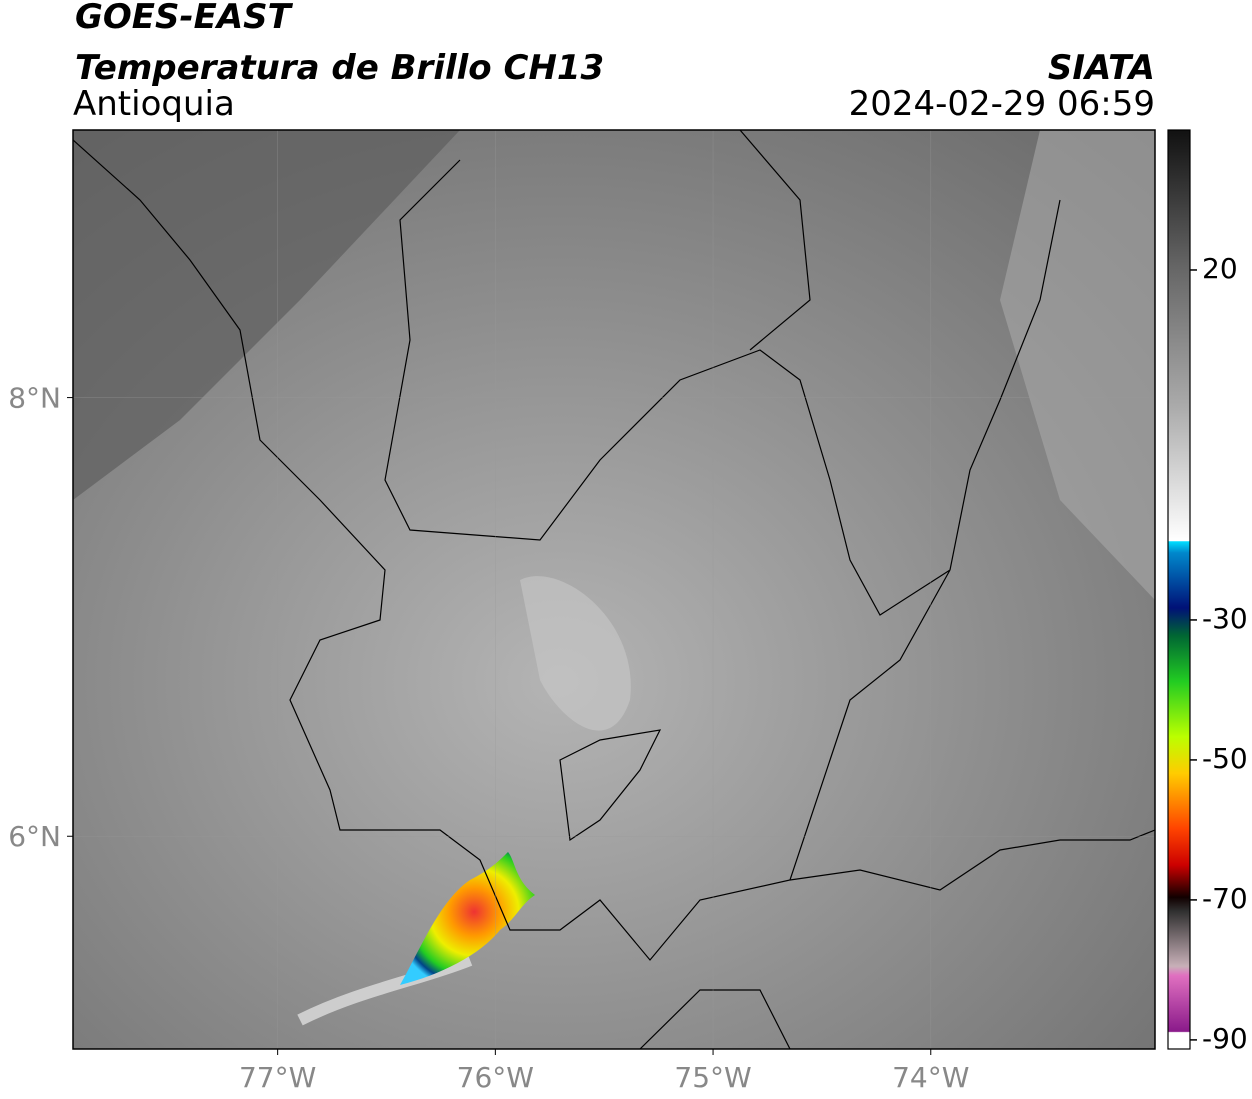 The height and width of the screenshot is (1099, 1252). Describe the element at coordinates (495, 1077) in the screenshot. I see `x-tick-label: 76°W` at that location.